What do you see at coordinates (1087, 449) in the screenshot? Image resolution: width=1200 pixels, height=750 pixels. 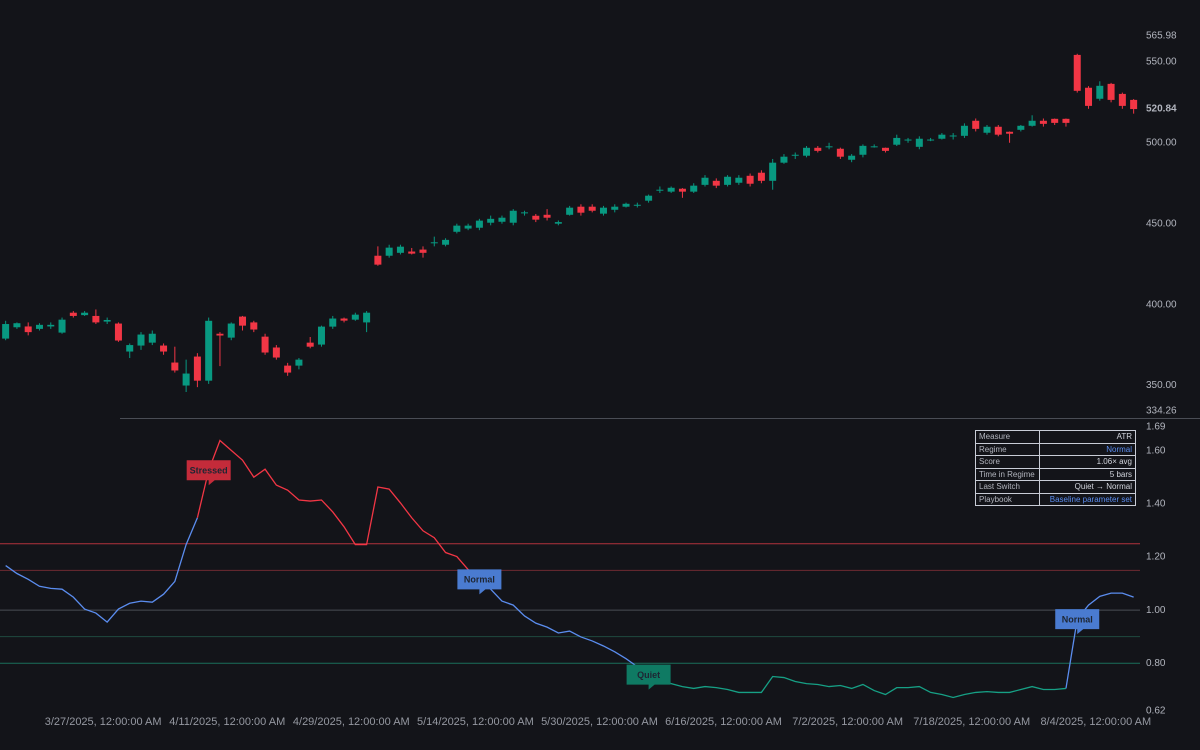 I see `table-value: Normal` at bounding box center [1087, 449].